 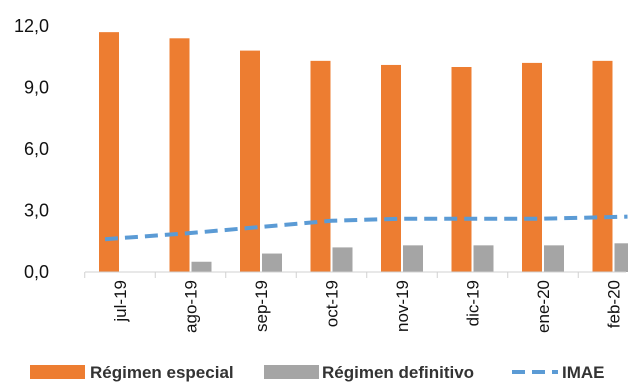 What do you see at coordinates (36, 149) in the screenshot?
I see `y-tick-label: 6,0` at bounding box center [36, 149].